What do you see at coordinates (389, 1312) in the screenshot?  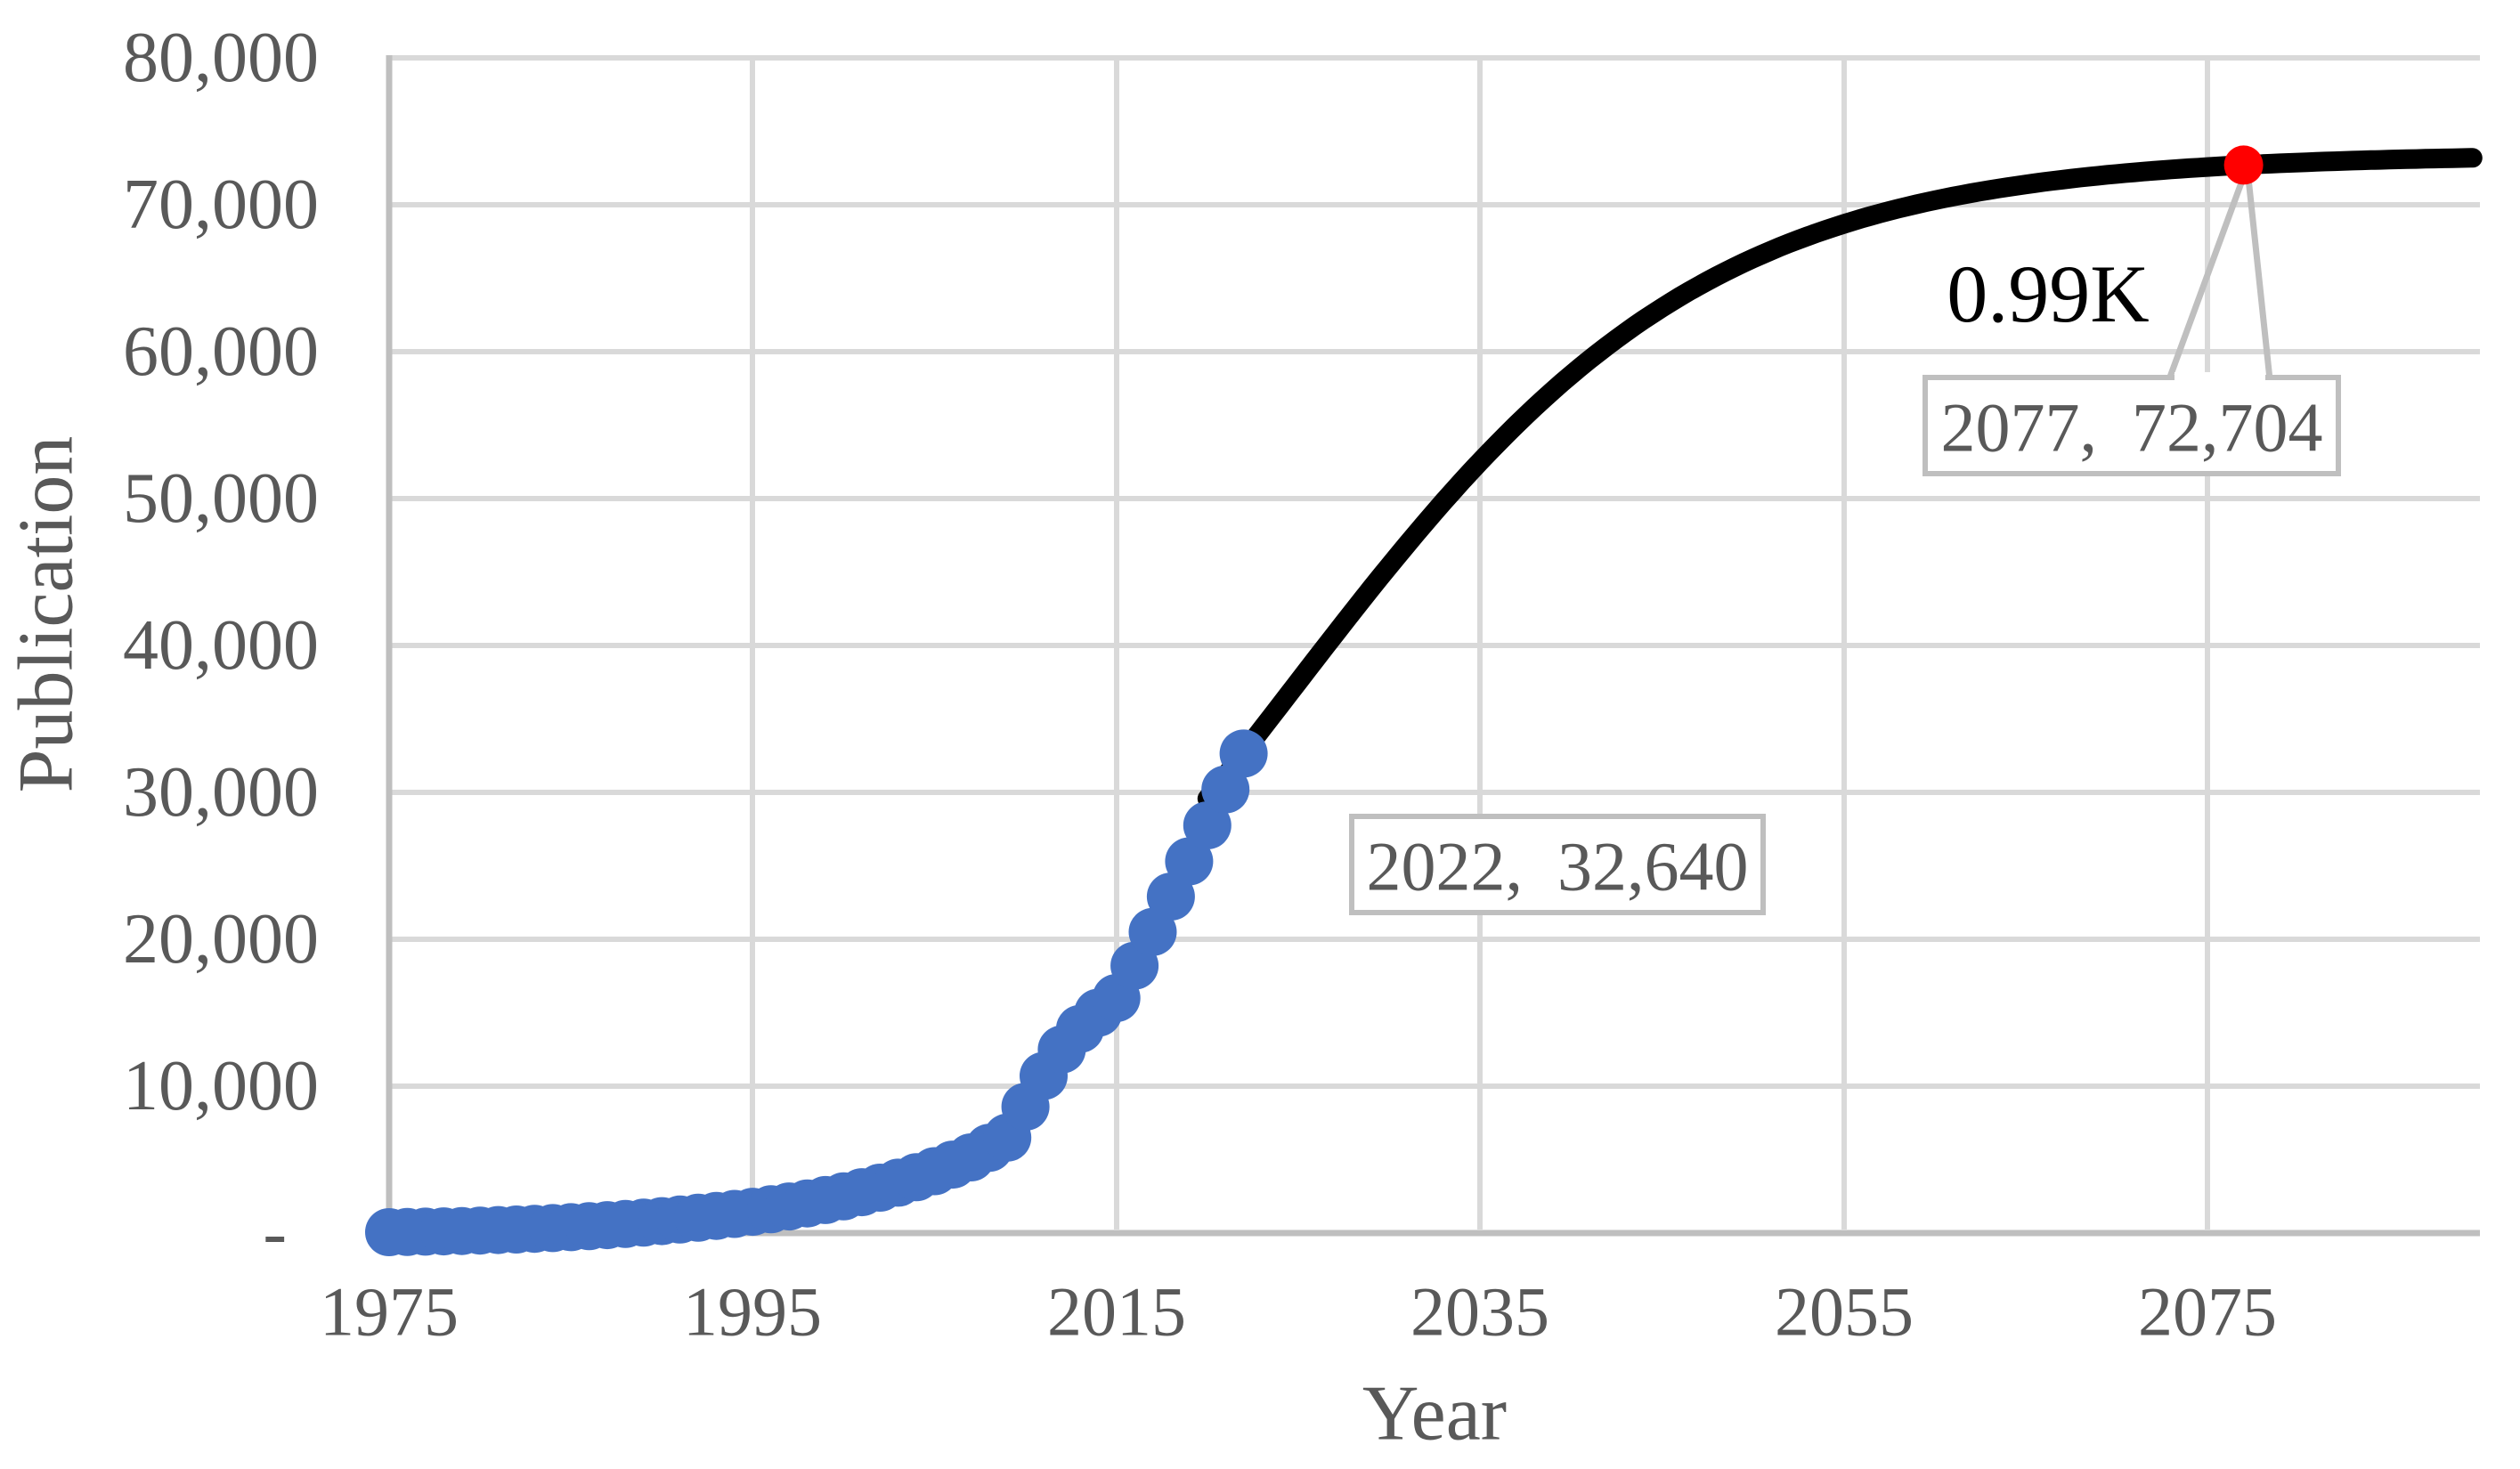 I see `x-tick-1975: 1975` at bounding box center [389, 1312].